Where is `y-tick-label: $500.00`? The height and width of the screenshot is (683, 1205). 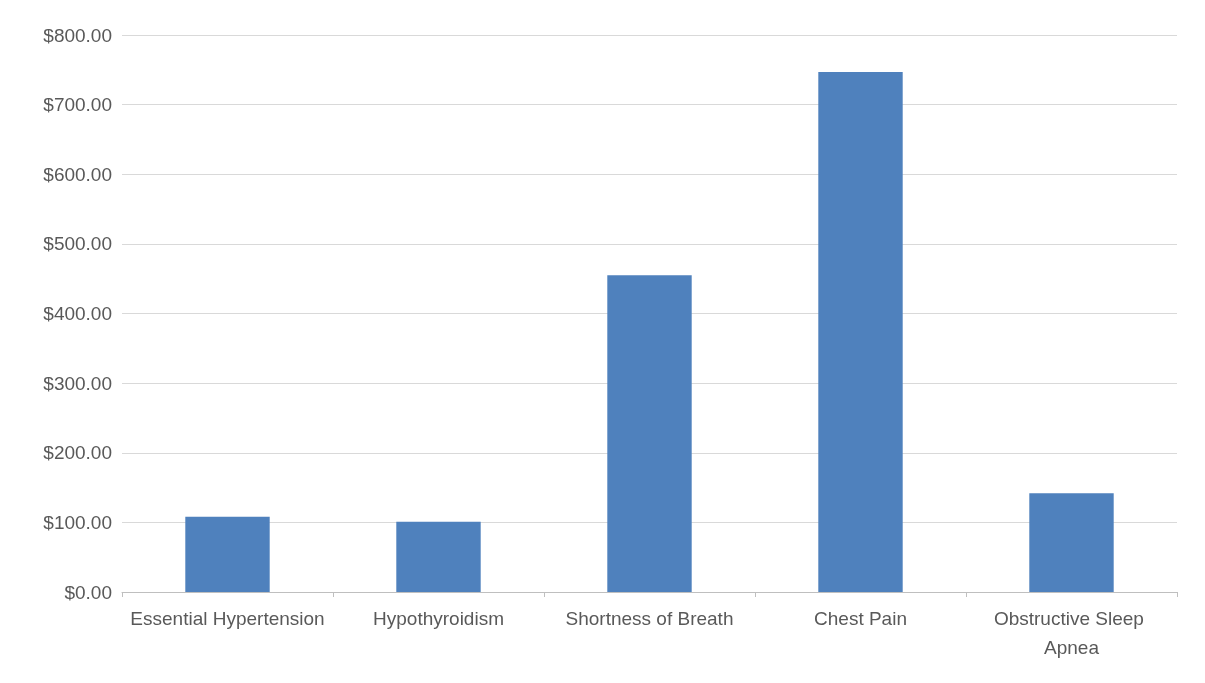 y-tick-label: $500.00 is located at coordinates (77, 244).